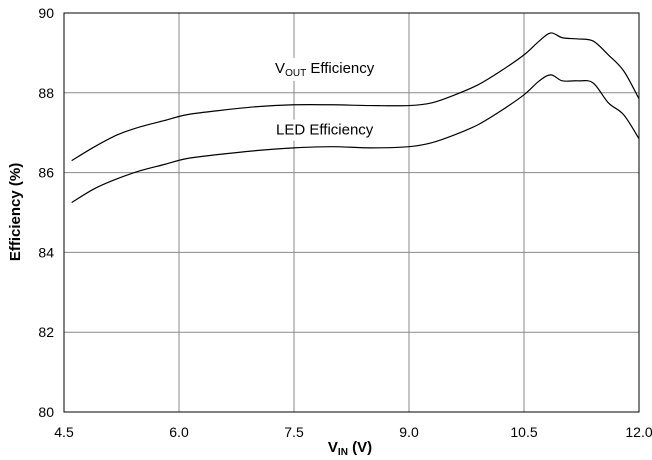 The width and height of the screenshot is (652, 460). I want to click on x-axis-title-main: V, so click(333, 447).